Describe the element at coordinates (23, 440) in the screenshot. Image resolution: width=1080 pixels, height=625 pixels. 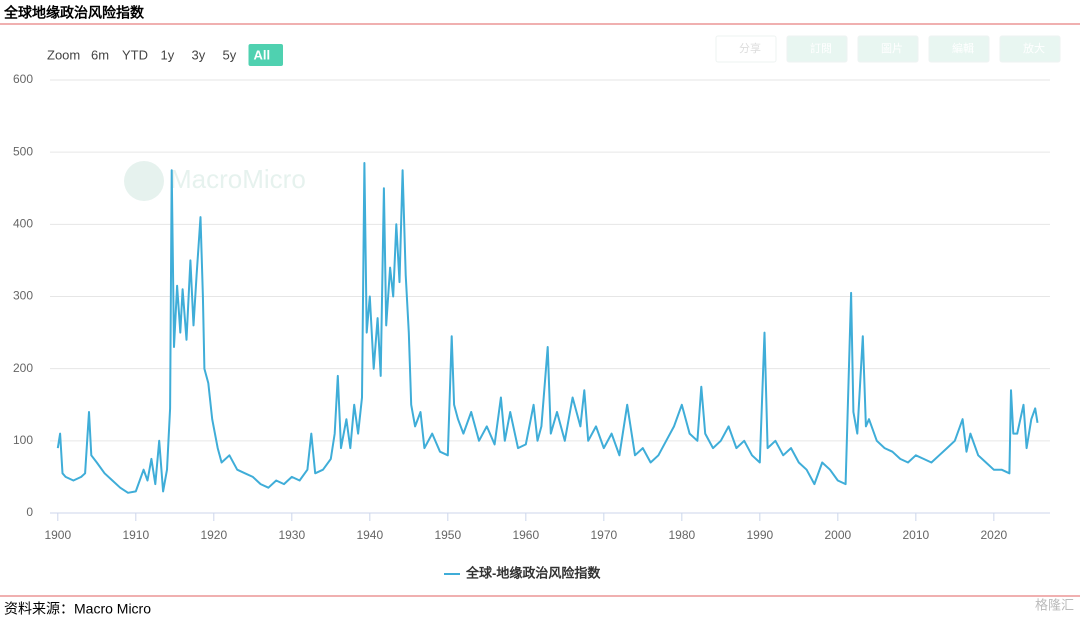
I see `y-tick-label: 100` at that location.